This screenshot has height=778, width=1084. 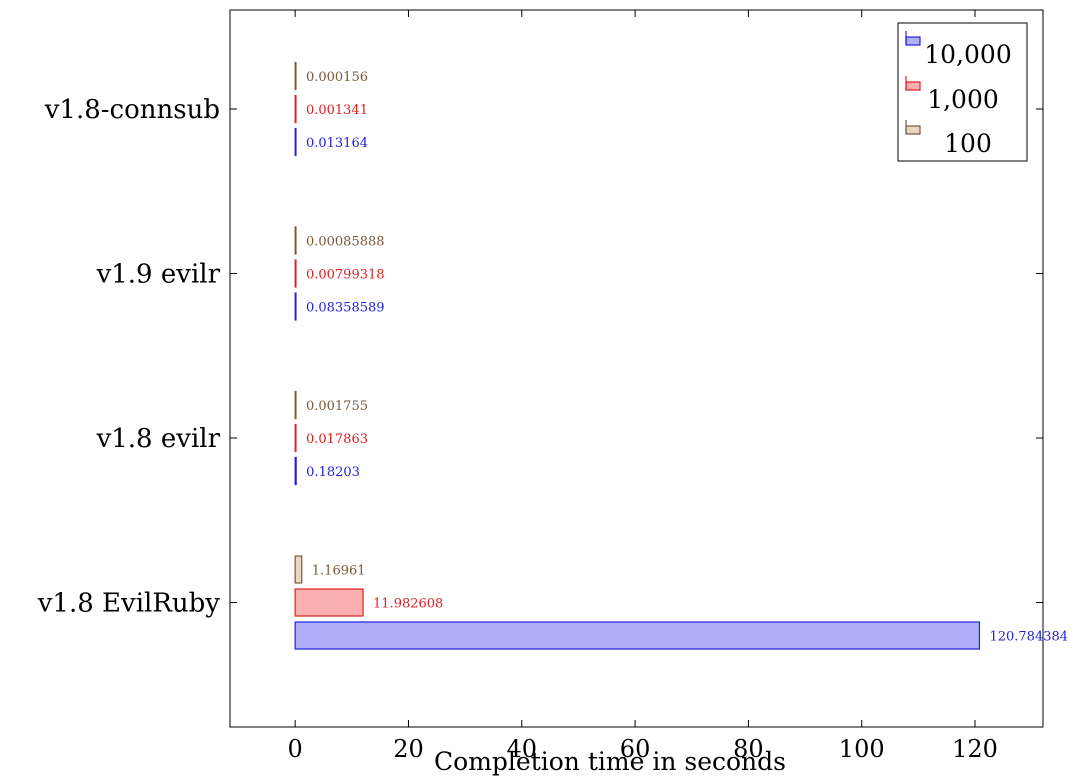 I want to click on x-tick-label: 20, so click(x=408, y=749).